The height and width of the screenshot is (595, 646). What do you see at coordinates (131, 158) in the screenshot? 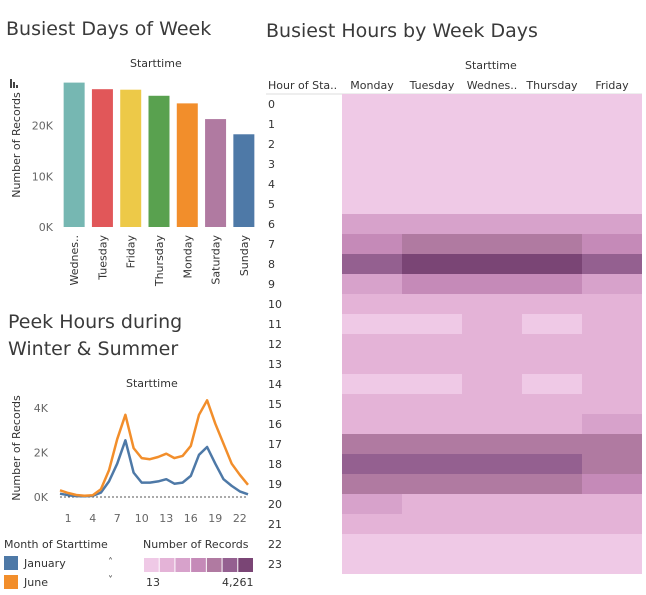
I see `bar-friday` at bounding box center [131, 158].